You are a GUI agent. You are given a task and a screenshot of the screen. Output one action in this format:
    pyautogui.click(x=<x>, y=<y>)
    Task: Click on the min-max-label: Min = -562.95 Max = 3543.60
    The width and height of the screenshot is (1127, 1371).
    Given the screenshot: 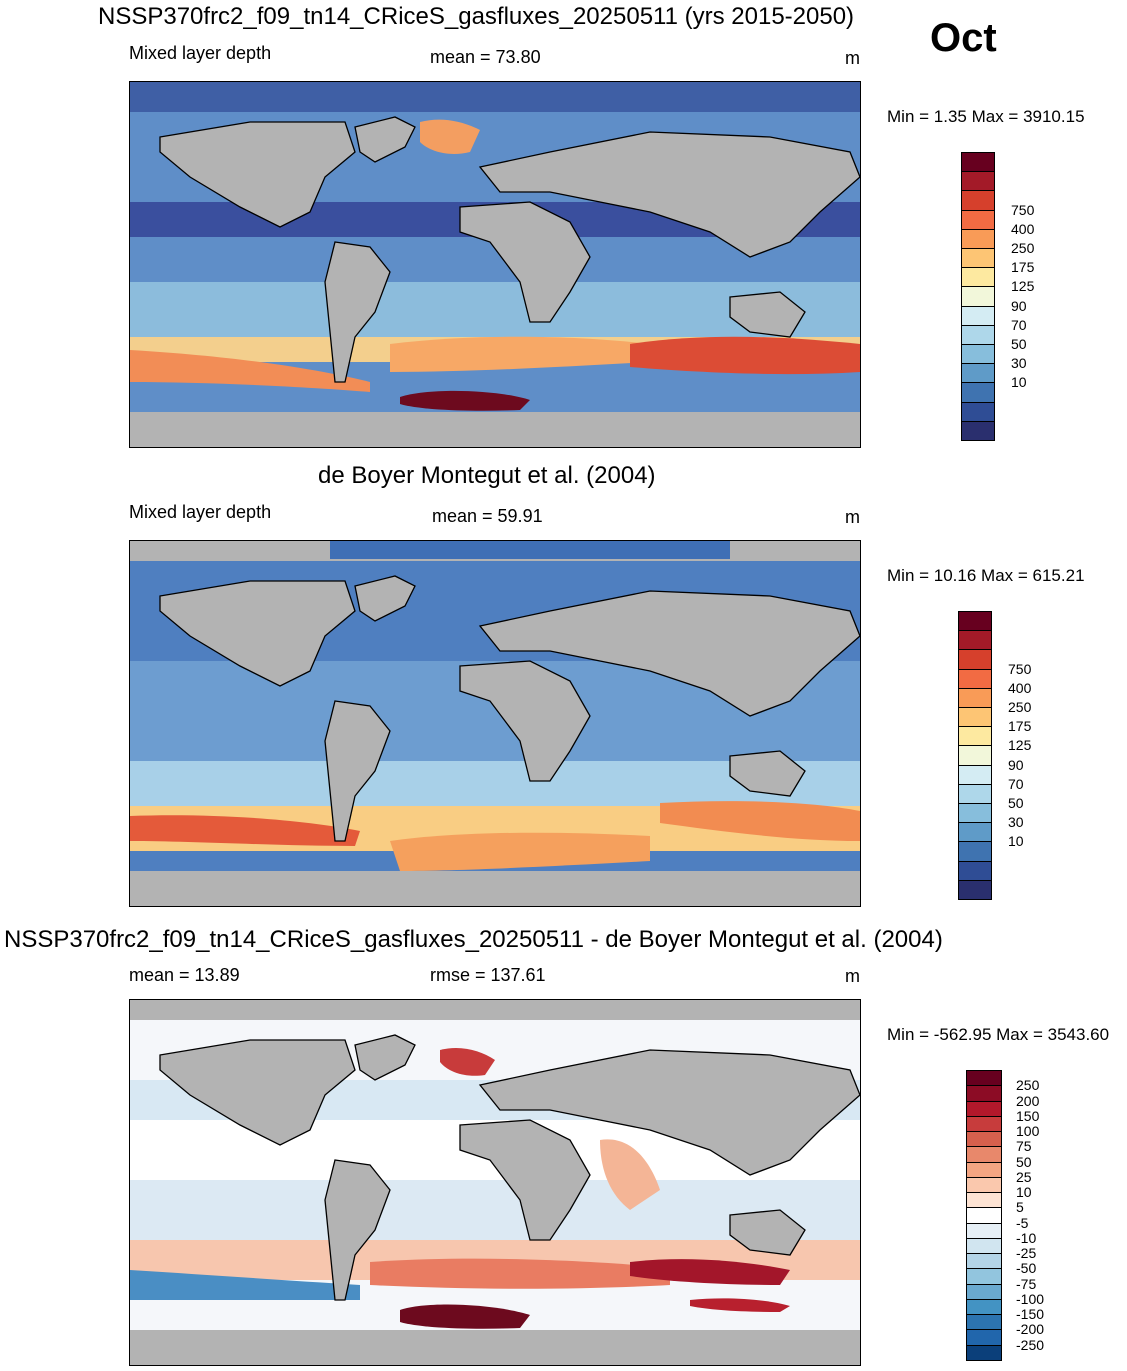 What is the action you would take?
    pyautogui.click(x=998, y=1034)
    